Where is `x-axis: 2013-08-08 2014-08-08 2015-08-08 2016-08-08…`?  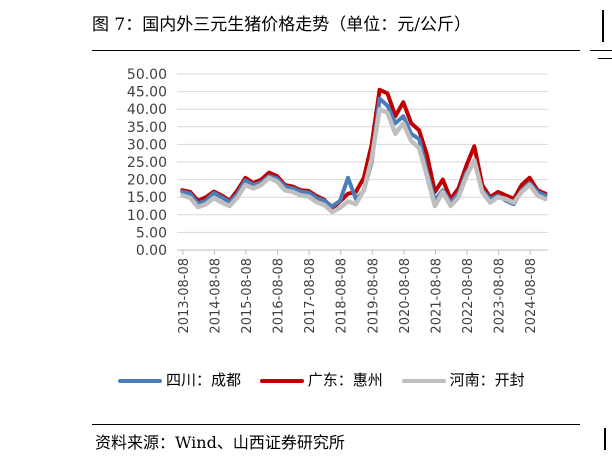
x-axis: 2013-08-08 2014-08-08 2015-08-08 2016-08-08… is located at coordinates (362, 291).